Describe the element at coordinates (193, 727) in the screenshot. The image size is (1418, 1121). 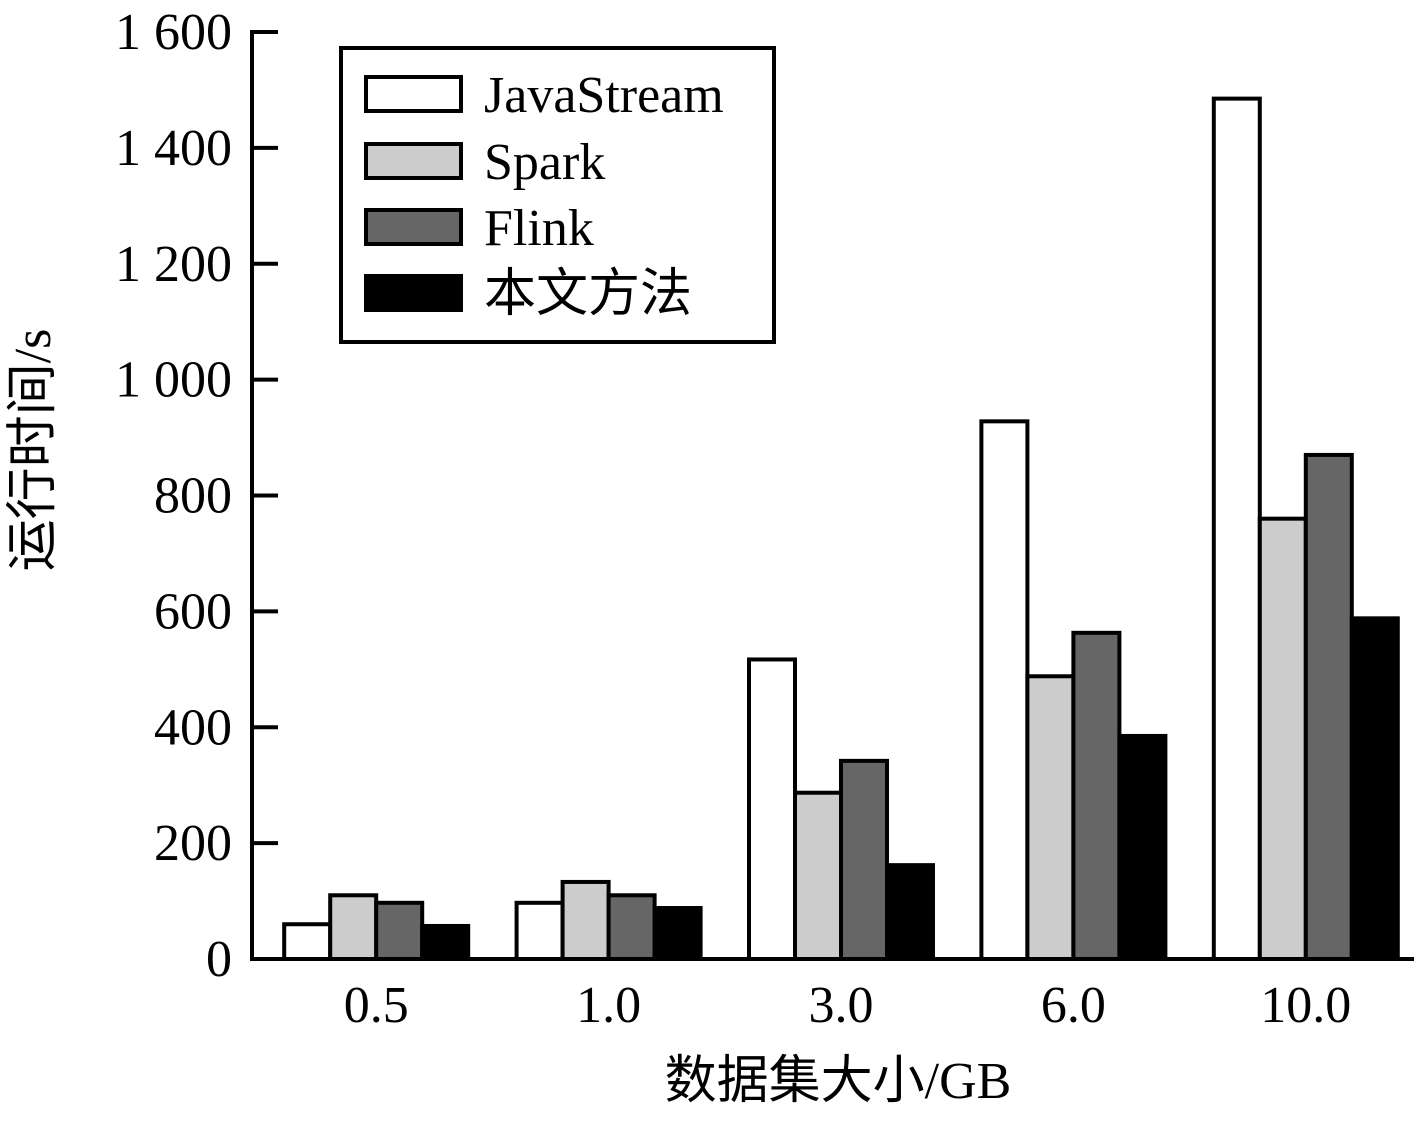
I see `y-tick-label: 400` at that location.